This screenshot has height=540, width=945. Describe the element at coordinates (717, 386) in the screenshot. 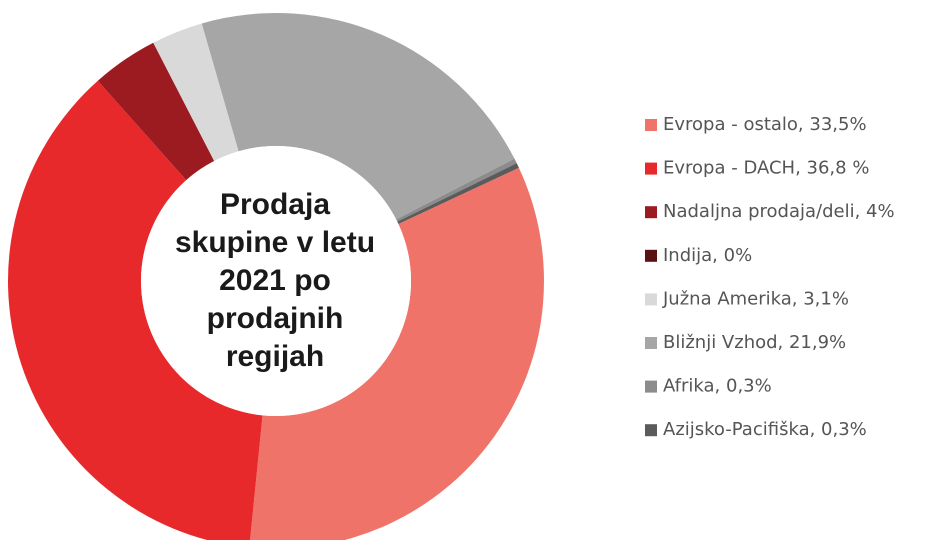

I see `legend-label: Afrika, 0,3%` at that location.